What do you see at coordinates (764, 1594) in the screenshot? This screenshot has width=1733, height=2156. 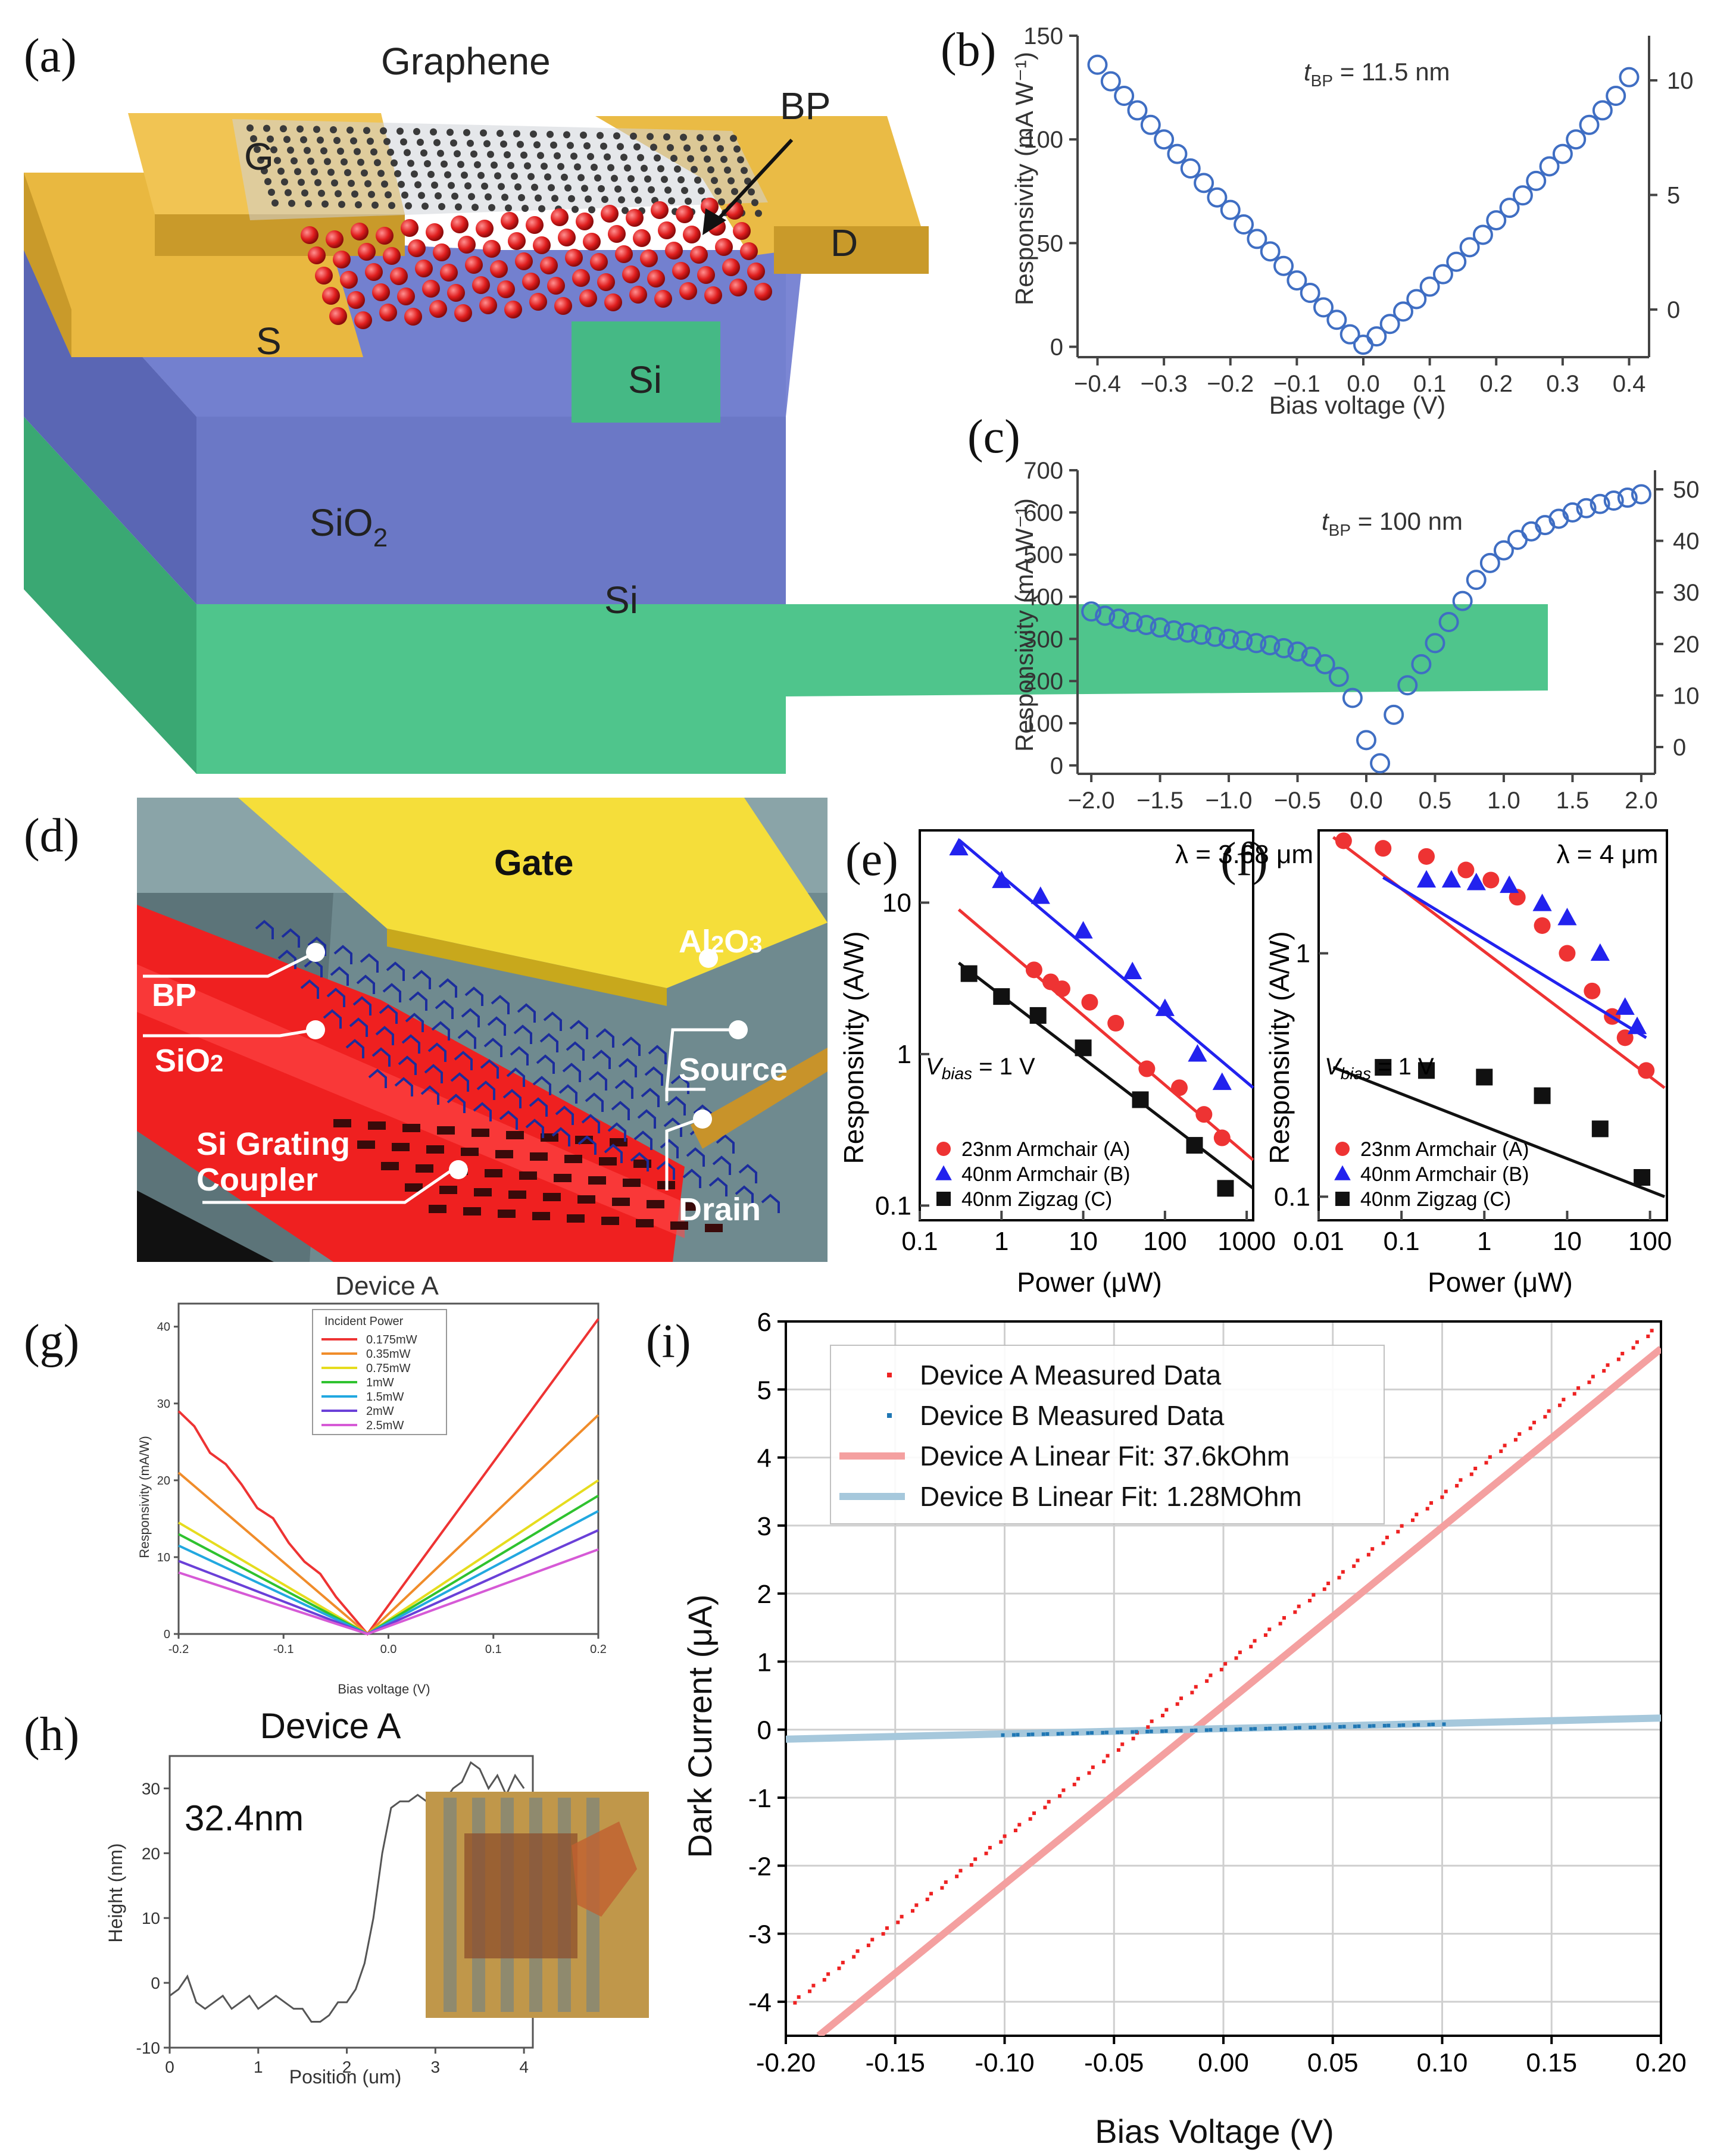 I see `chart-i-ytick-label: 2` at bounding box center [764, 1594].